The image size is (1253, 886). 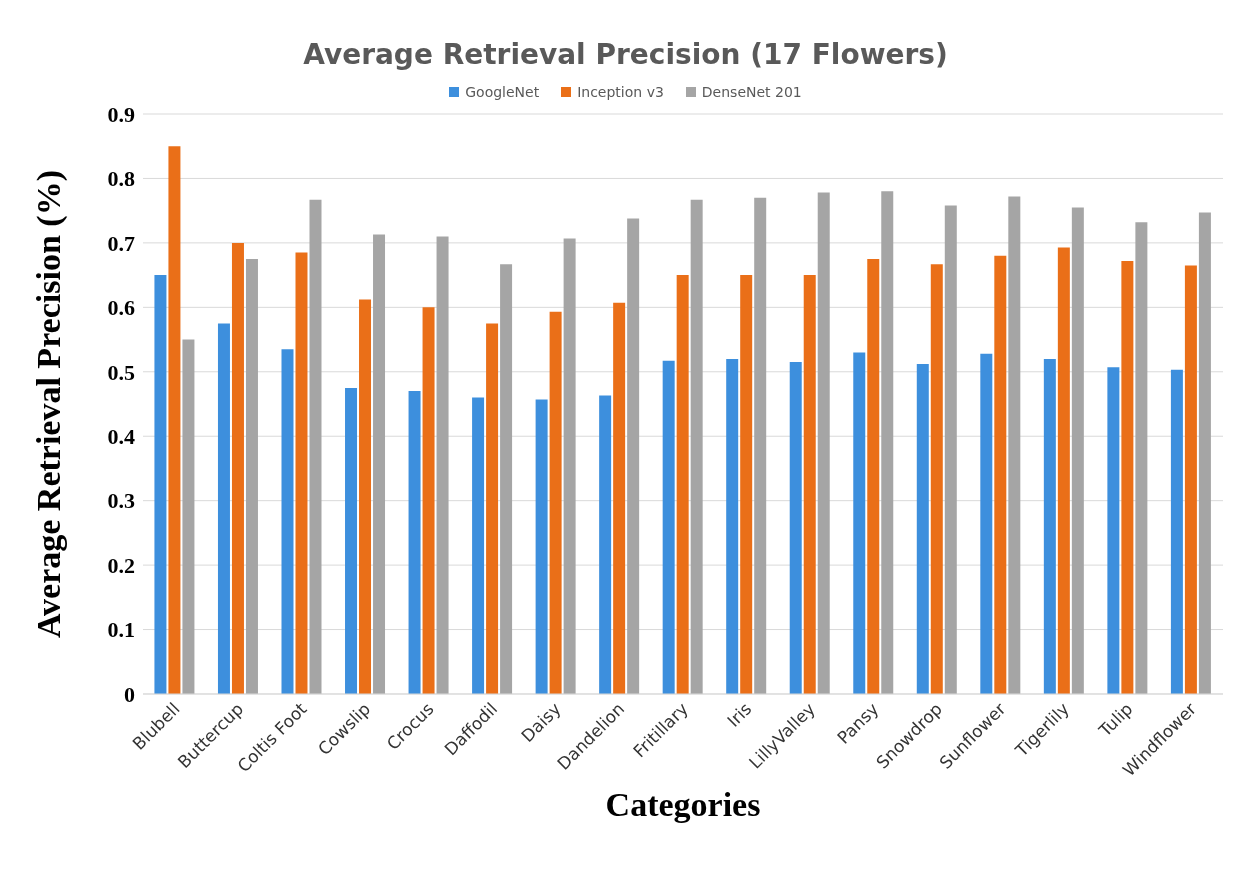 I want to click on legend-label: Inception v3, so click(x=620, y=92).